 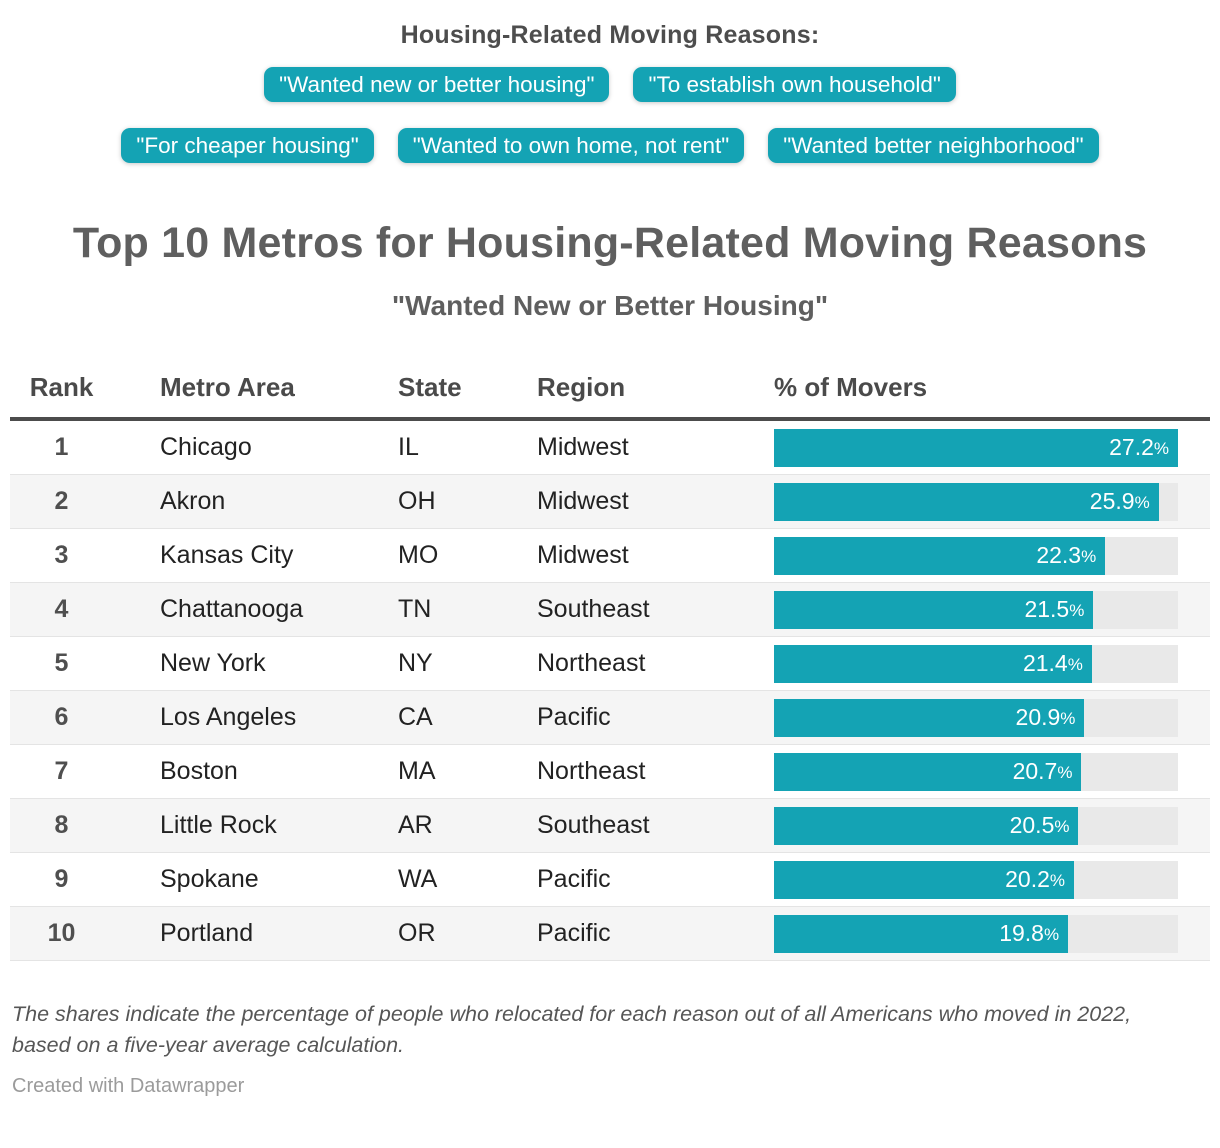 I want to click on rank-cell: 1, so click(x=61, y=447).